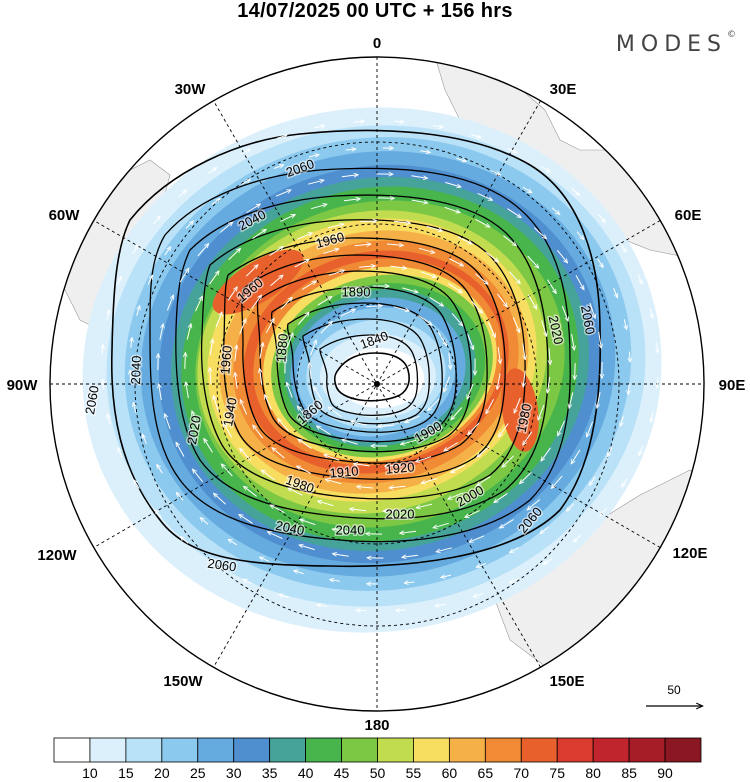 This screenshot has width=750, height=782. I want to click on lon-label-90w: 90W, so click(23, 385).